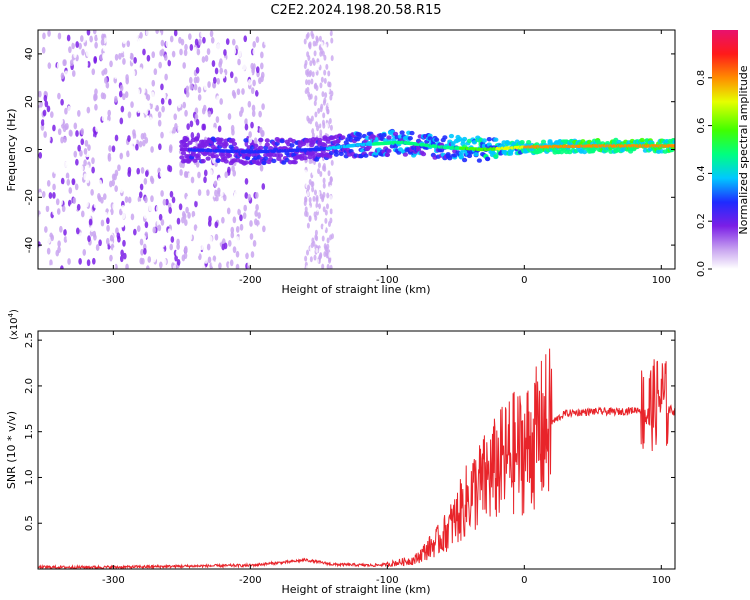 Image resolution: width=750 pixels, height=600 pixels. I want to click on snr-x-label: Height of straight line (km), so click(355, 589).